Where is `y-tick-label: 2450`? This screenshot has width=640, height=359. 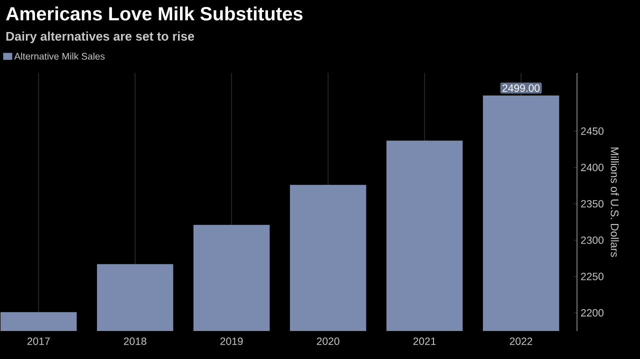
y-tick-label: 2450 is located at coordinates (592, 131).